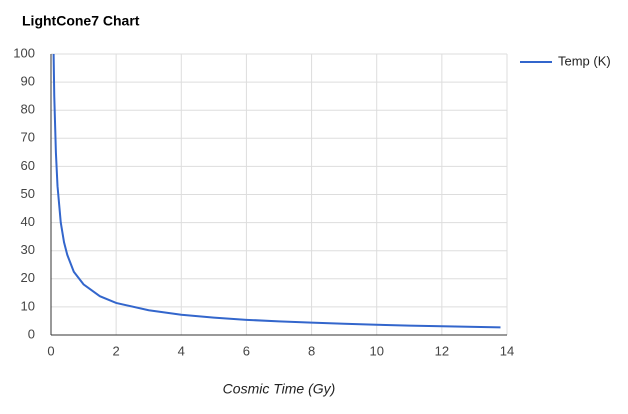  I want to click on y-tick-label: 10, so click(28, 305).